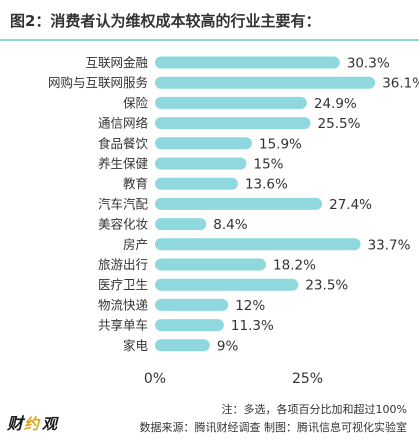 The height and width of the screenshot is (441, 419). Describe the element at coordinates (123, 304) in the screenshot. I see `category-label-12: 物流快递` at that location.